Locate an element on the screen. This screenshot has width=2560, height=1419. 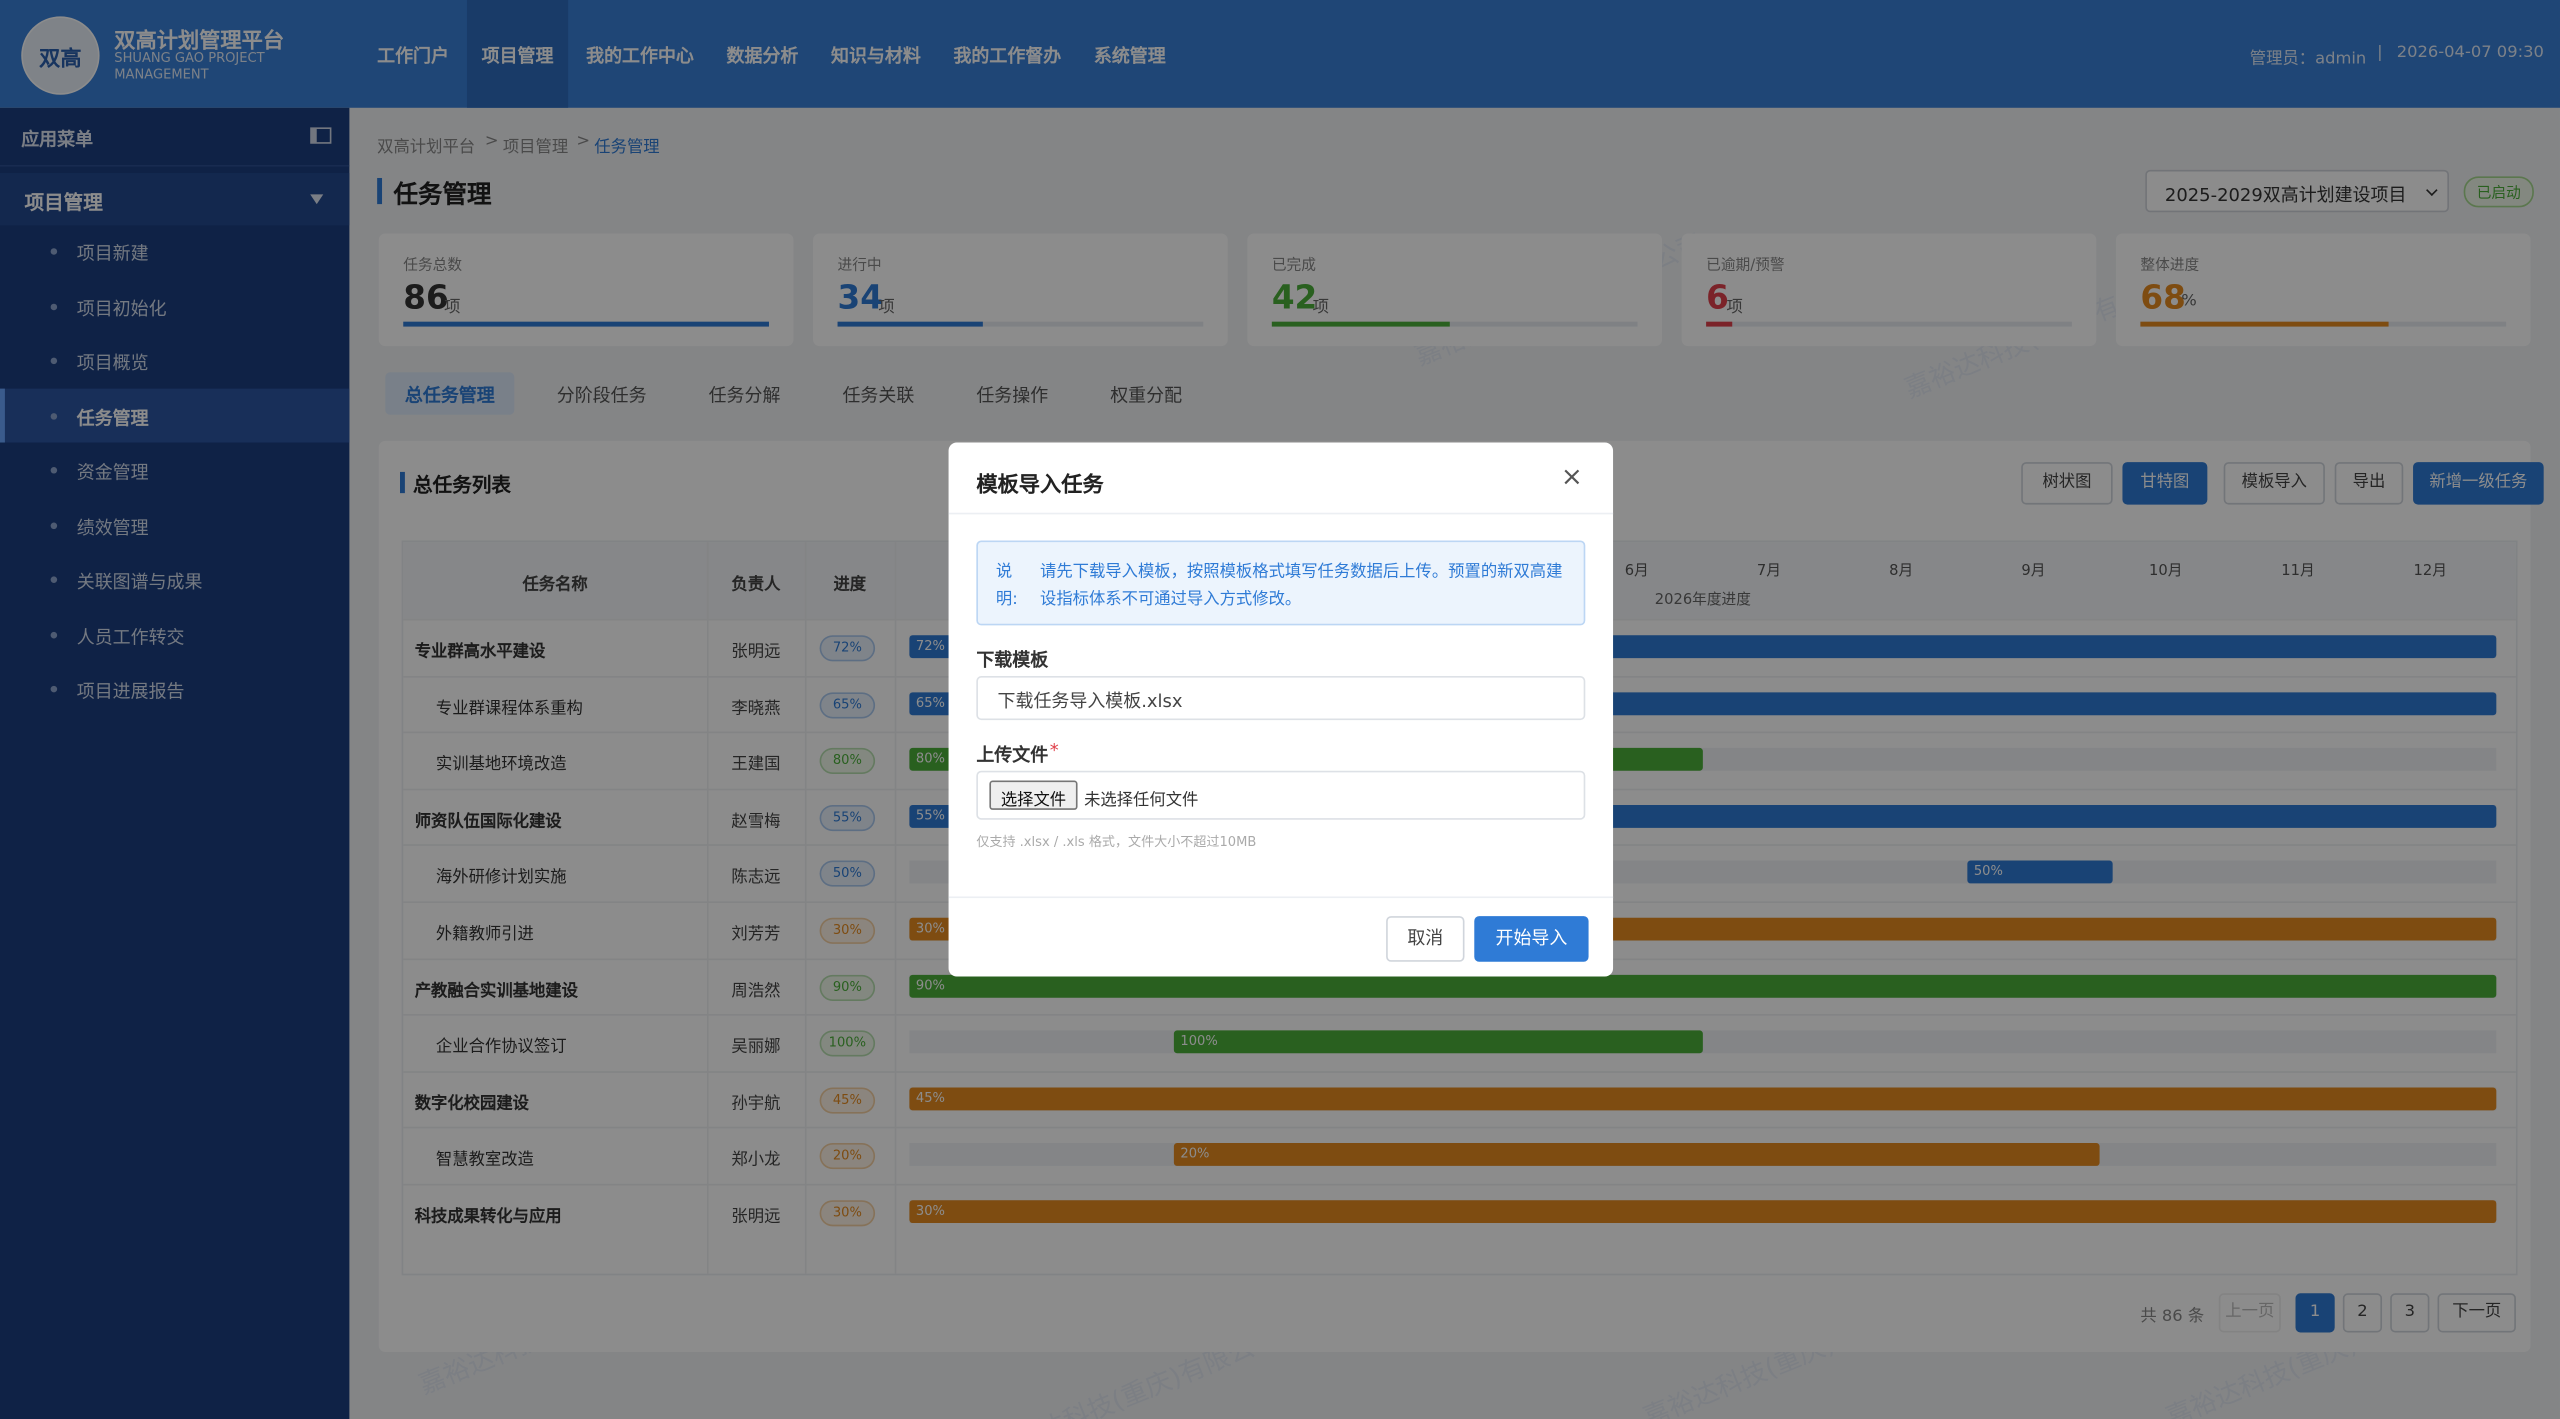
cancel-button: 取消 is located at coordinates (1425, 939).